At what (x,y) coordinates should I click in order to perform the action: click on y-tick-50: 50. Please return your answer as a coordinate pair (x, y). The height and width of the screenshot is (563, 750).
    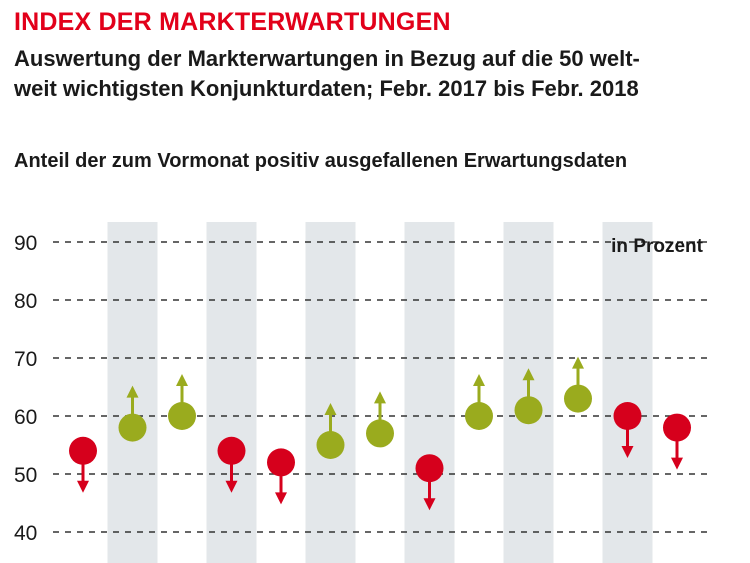
    Looking at the image, I should click on (25, 475).